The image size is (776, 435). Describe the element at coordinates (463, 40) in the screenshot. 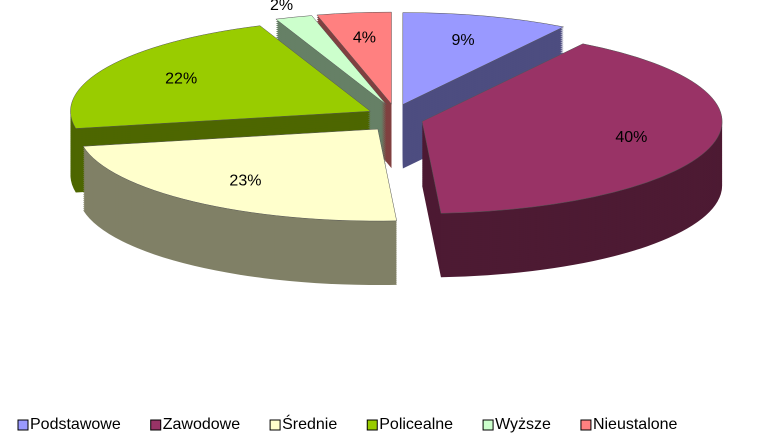

I see `data-label: 9%` at that location.